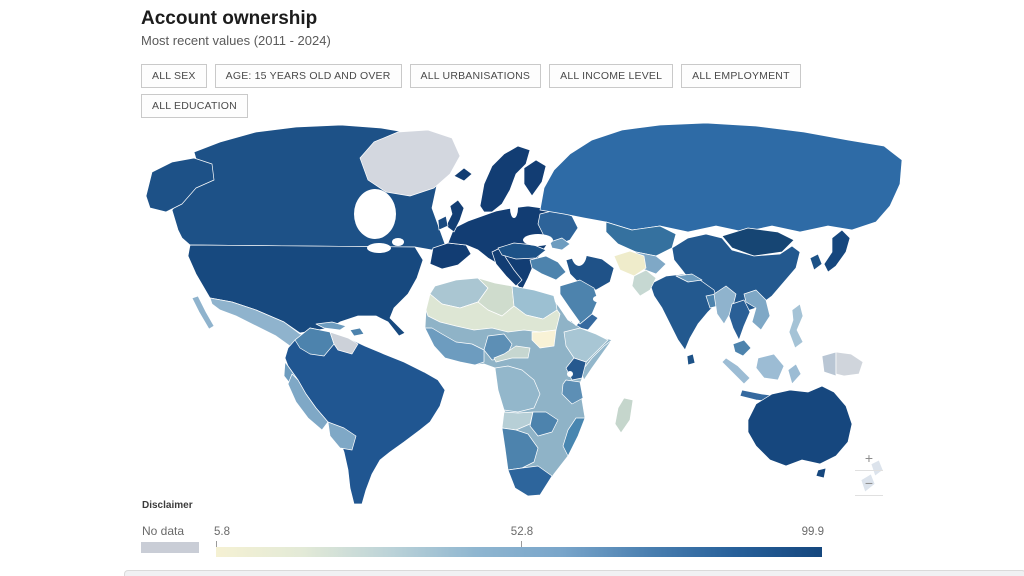 Image resolution: width=1024 pixels, height=576 pixels. Describe the element at coordinates (796, 326) in the screenshot. I see `region-philippines` at that location.